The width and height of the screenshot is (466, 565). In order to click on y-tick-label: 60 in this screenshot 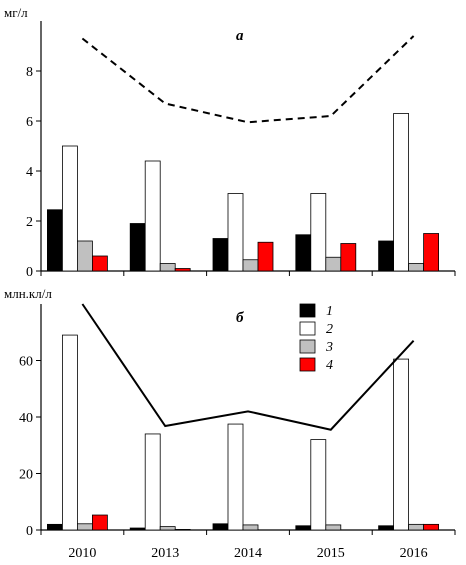, I will do `click(26, 362)`.